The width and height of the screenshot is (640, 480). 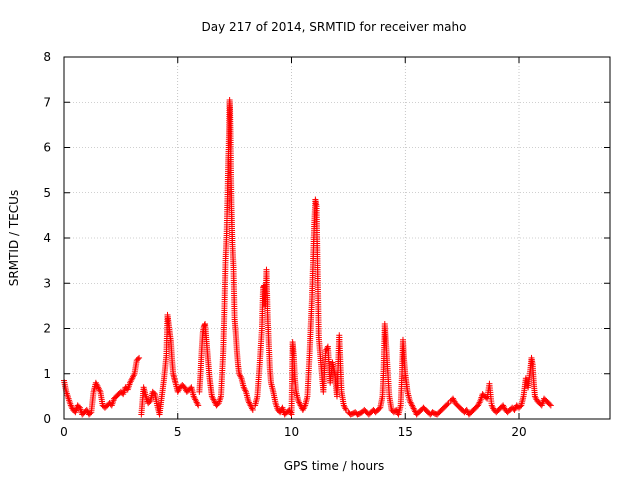 I want to click on x-tick-label: 0, so click(x=64, y=432).